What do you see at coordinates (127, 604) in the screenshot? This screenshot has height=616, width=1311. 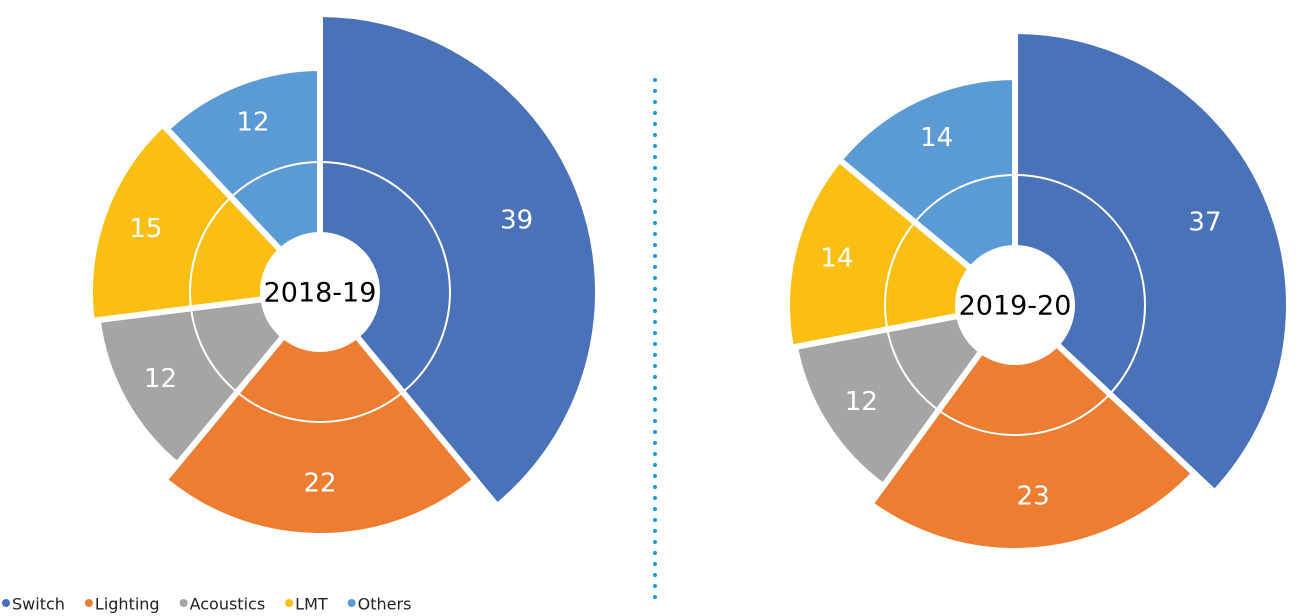 I see `legend-text: Lighting` at bounding box center [127, 604].